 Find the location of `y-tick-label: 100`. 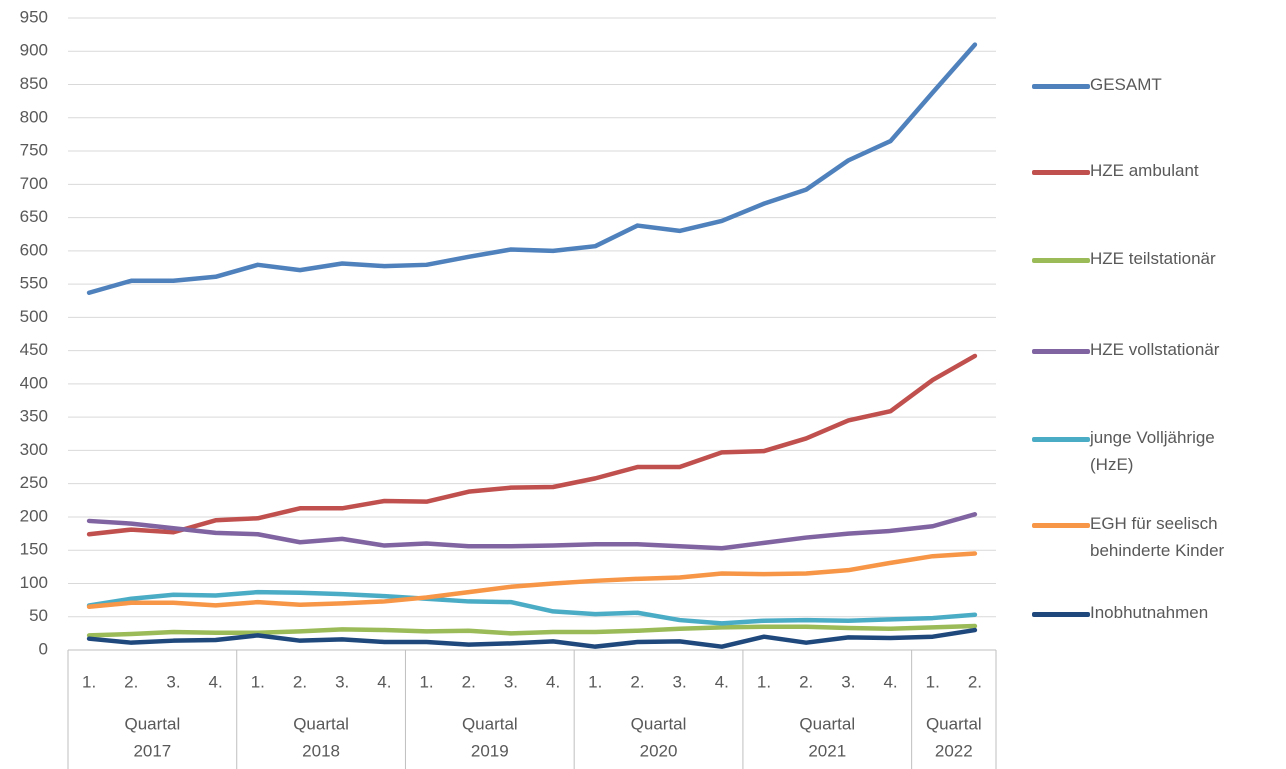

y-tick-label: 100 is located at coordinates (34, 582).